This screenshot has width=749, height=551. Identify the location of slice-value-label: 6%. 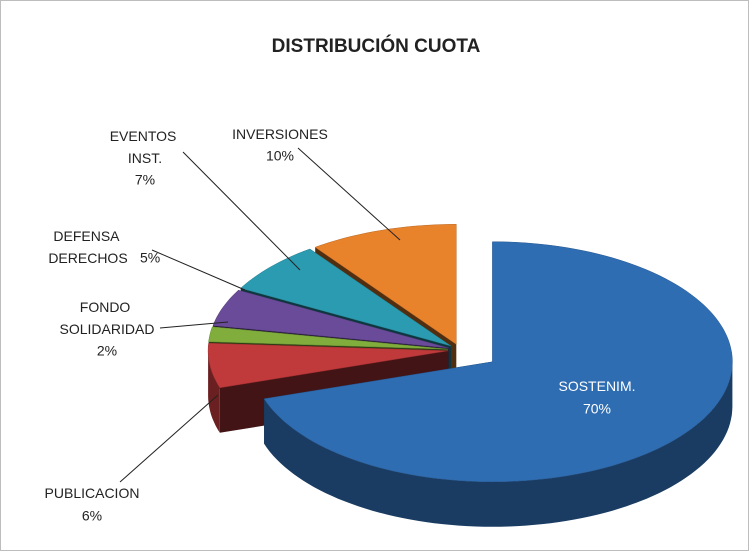
(92, 516).